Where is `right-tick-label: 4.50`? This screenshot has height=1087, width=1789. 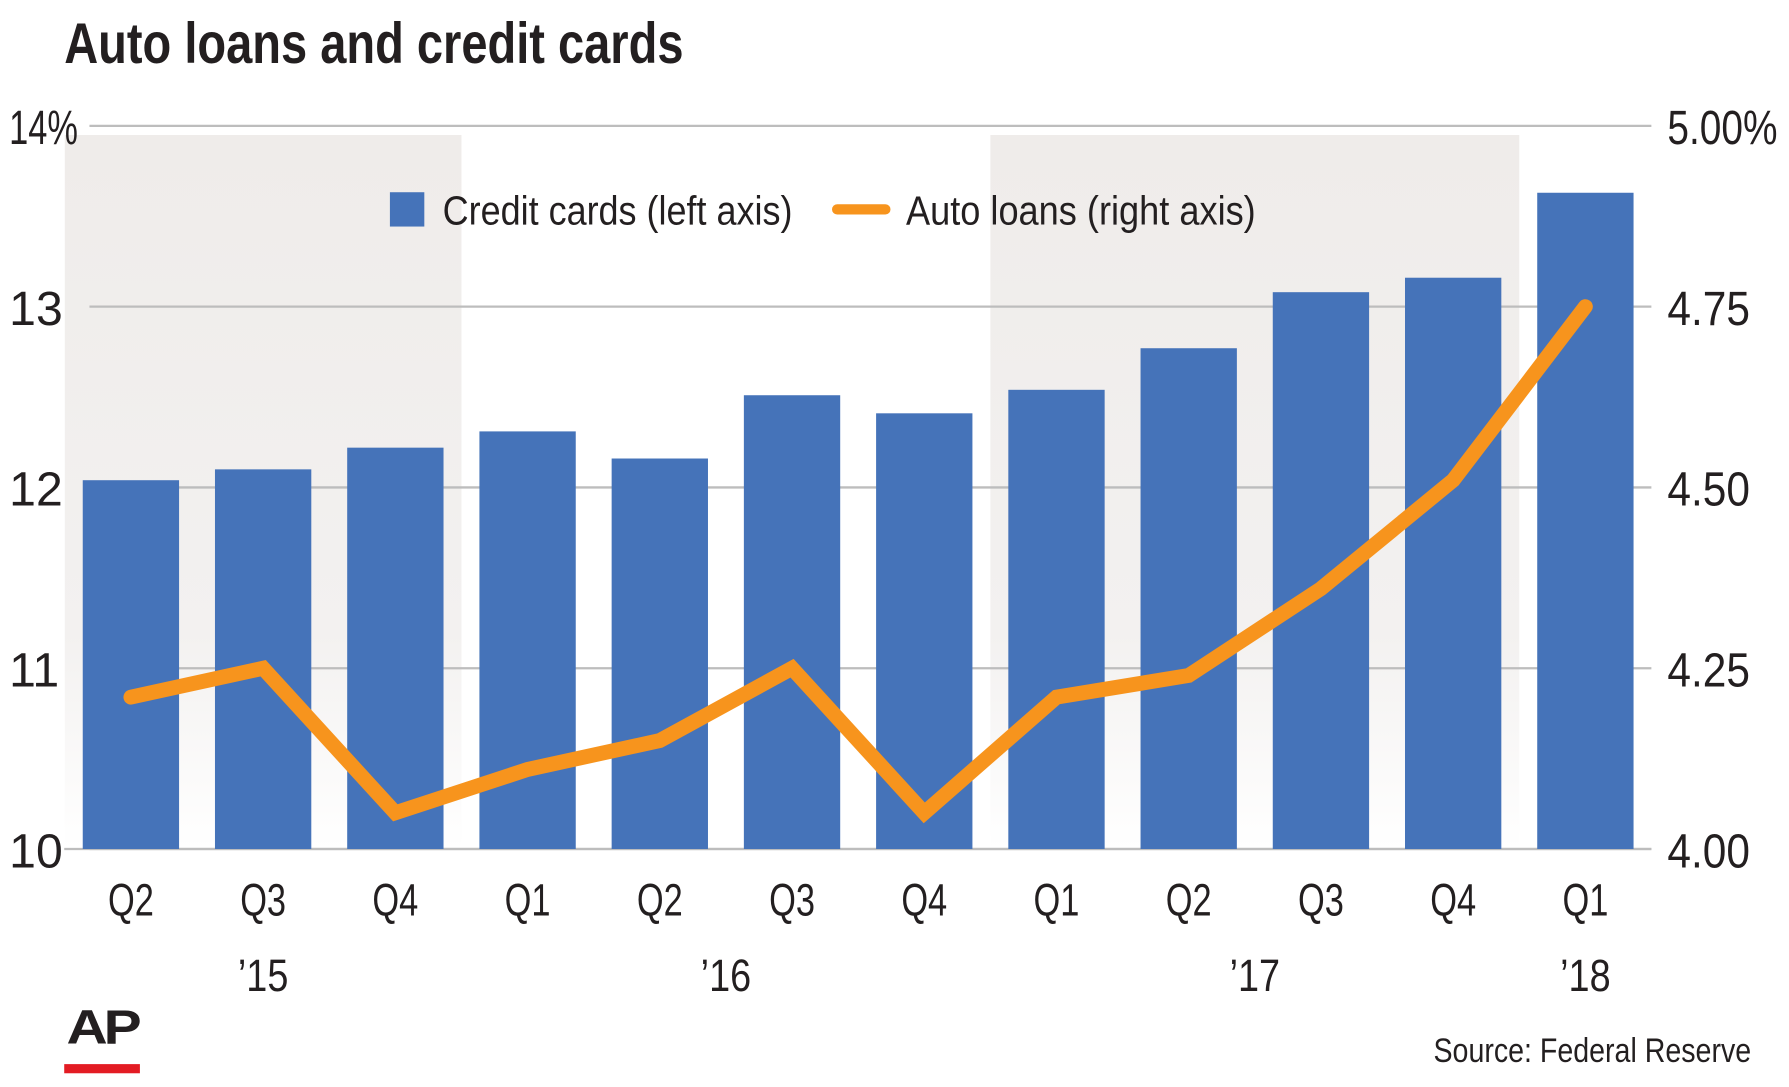 right-tick-label: 4.50 is located at coordinates (1708, 490).